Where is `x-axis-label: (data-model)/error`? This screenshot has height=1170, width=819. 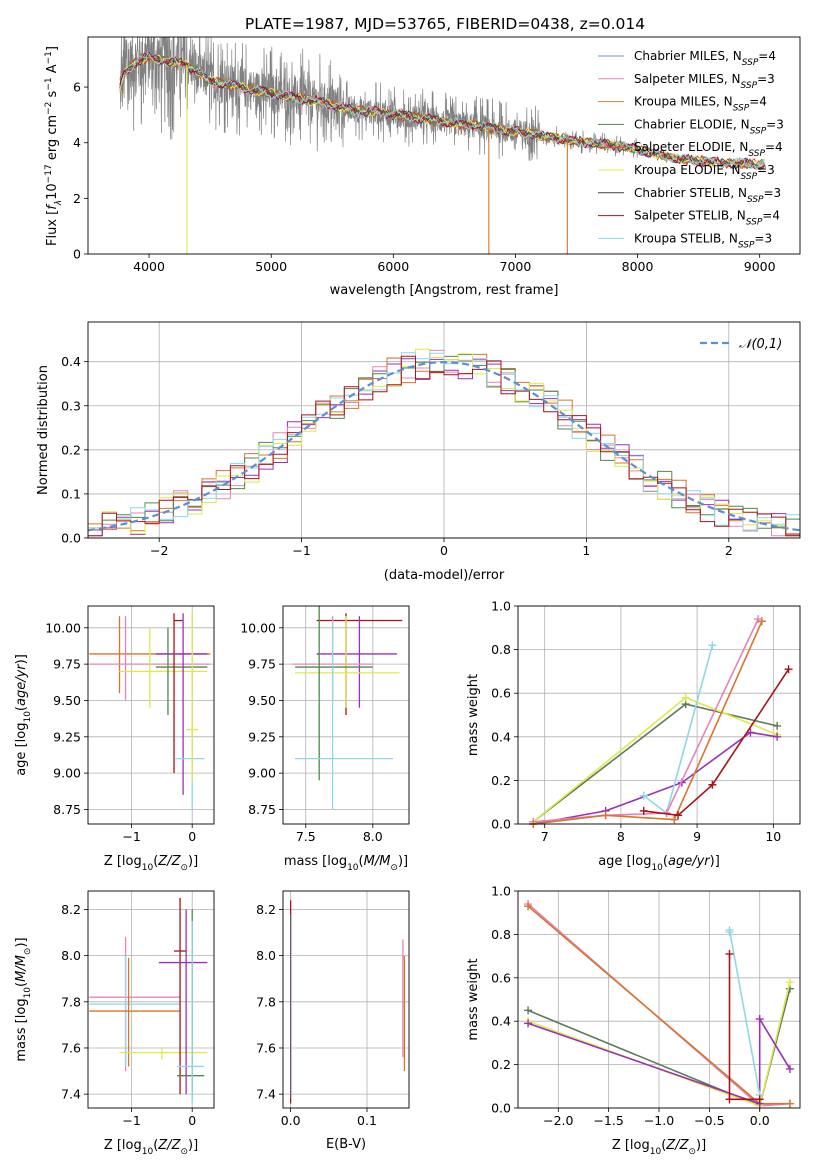 x-axis-label: (data-model)/error is located at coordinates (444, 575).